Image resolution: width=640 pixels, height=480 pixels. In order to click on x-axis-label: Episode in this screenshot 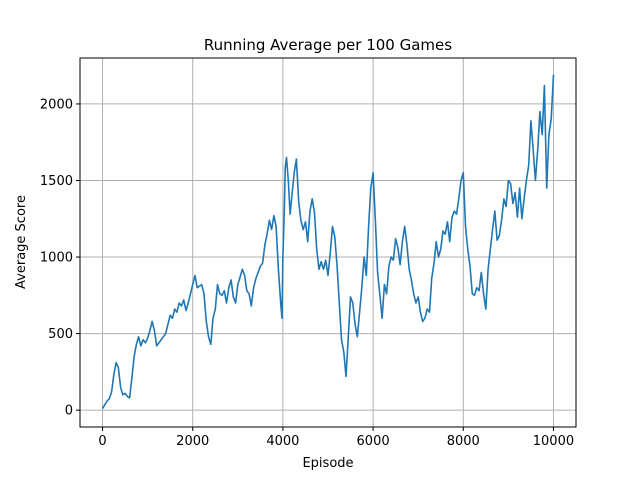, I will do `click(327, 463)`.